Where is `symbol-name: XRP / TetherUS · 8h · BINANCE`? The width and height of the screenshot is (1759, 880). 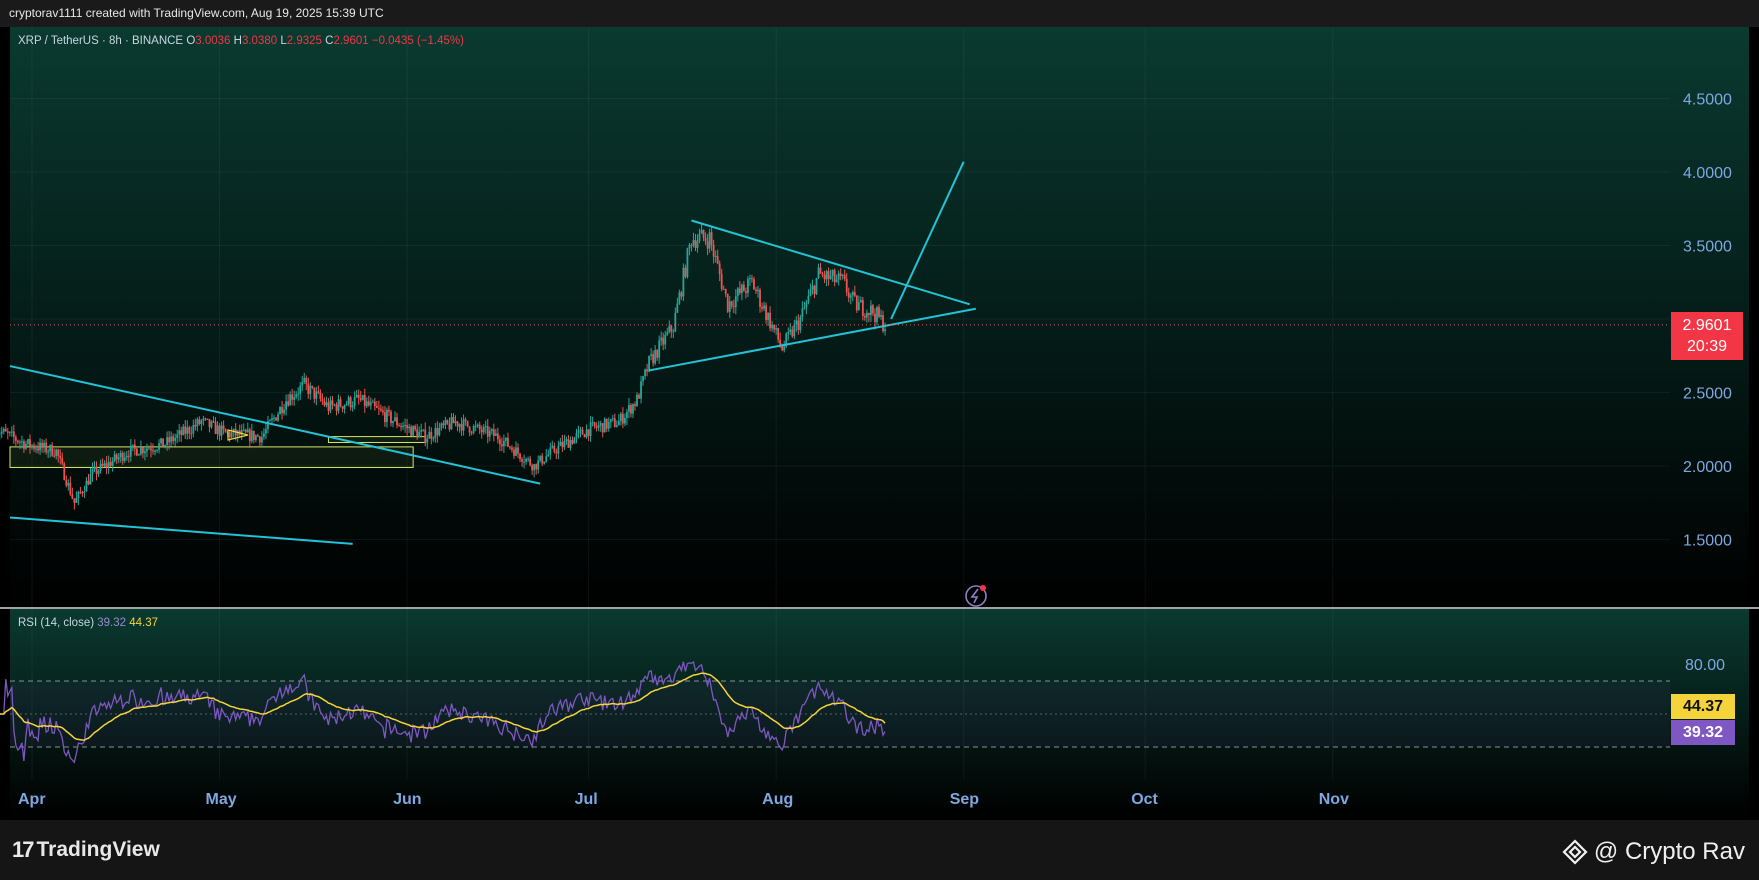 symbol-name: XRP / TetherUS · 8h · BINANCE is located at coordinates (101, 41).